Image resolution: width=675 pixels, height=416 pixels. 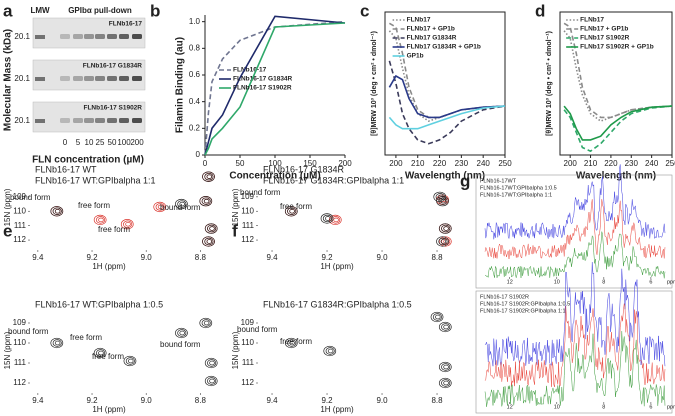 I want to click on marker-label: 20.1, so click(x=22, y=36).